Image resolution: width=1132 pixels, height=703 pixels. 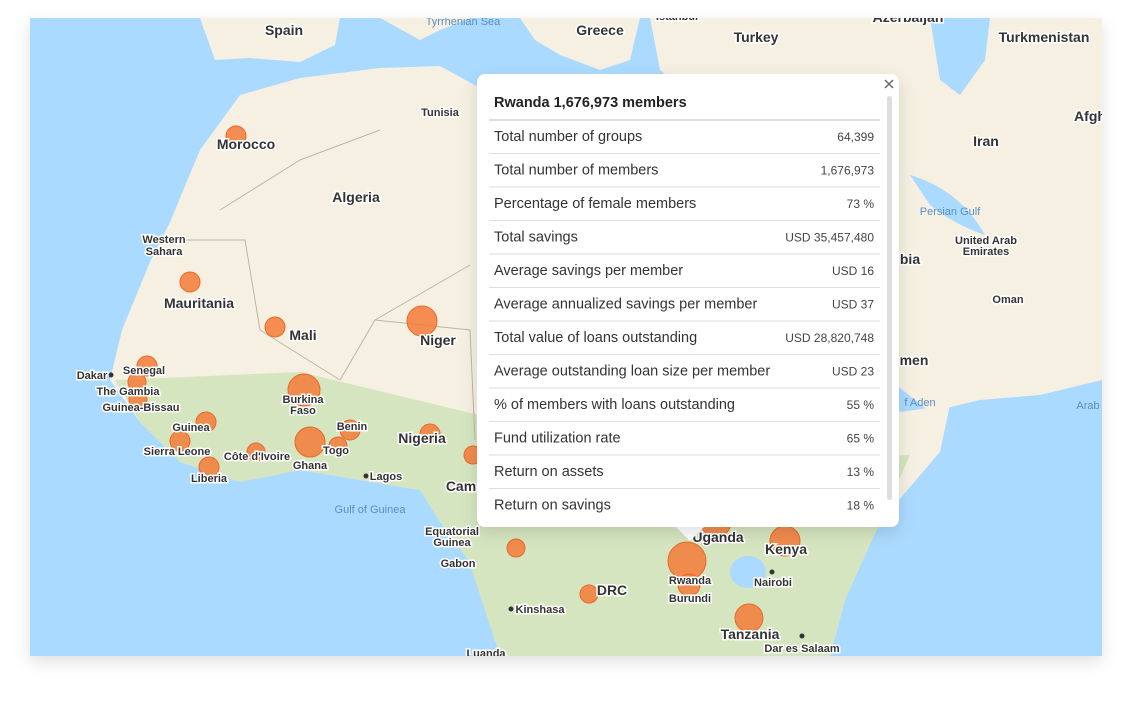 I want to click on map-label: Kinshasa, so click(x=541, y=610).